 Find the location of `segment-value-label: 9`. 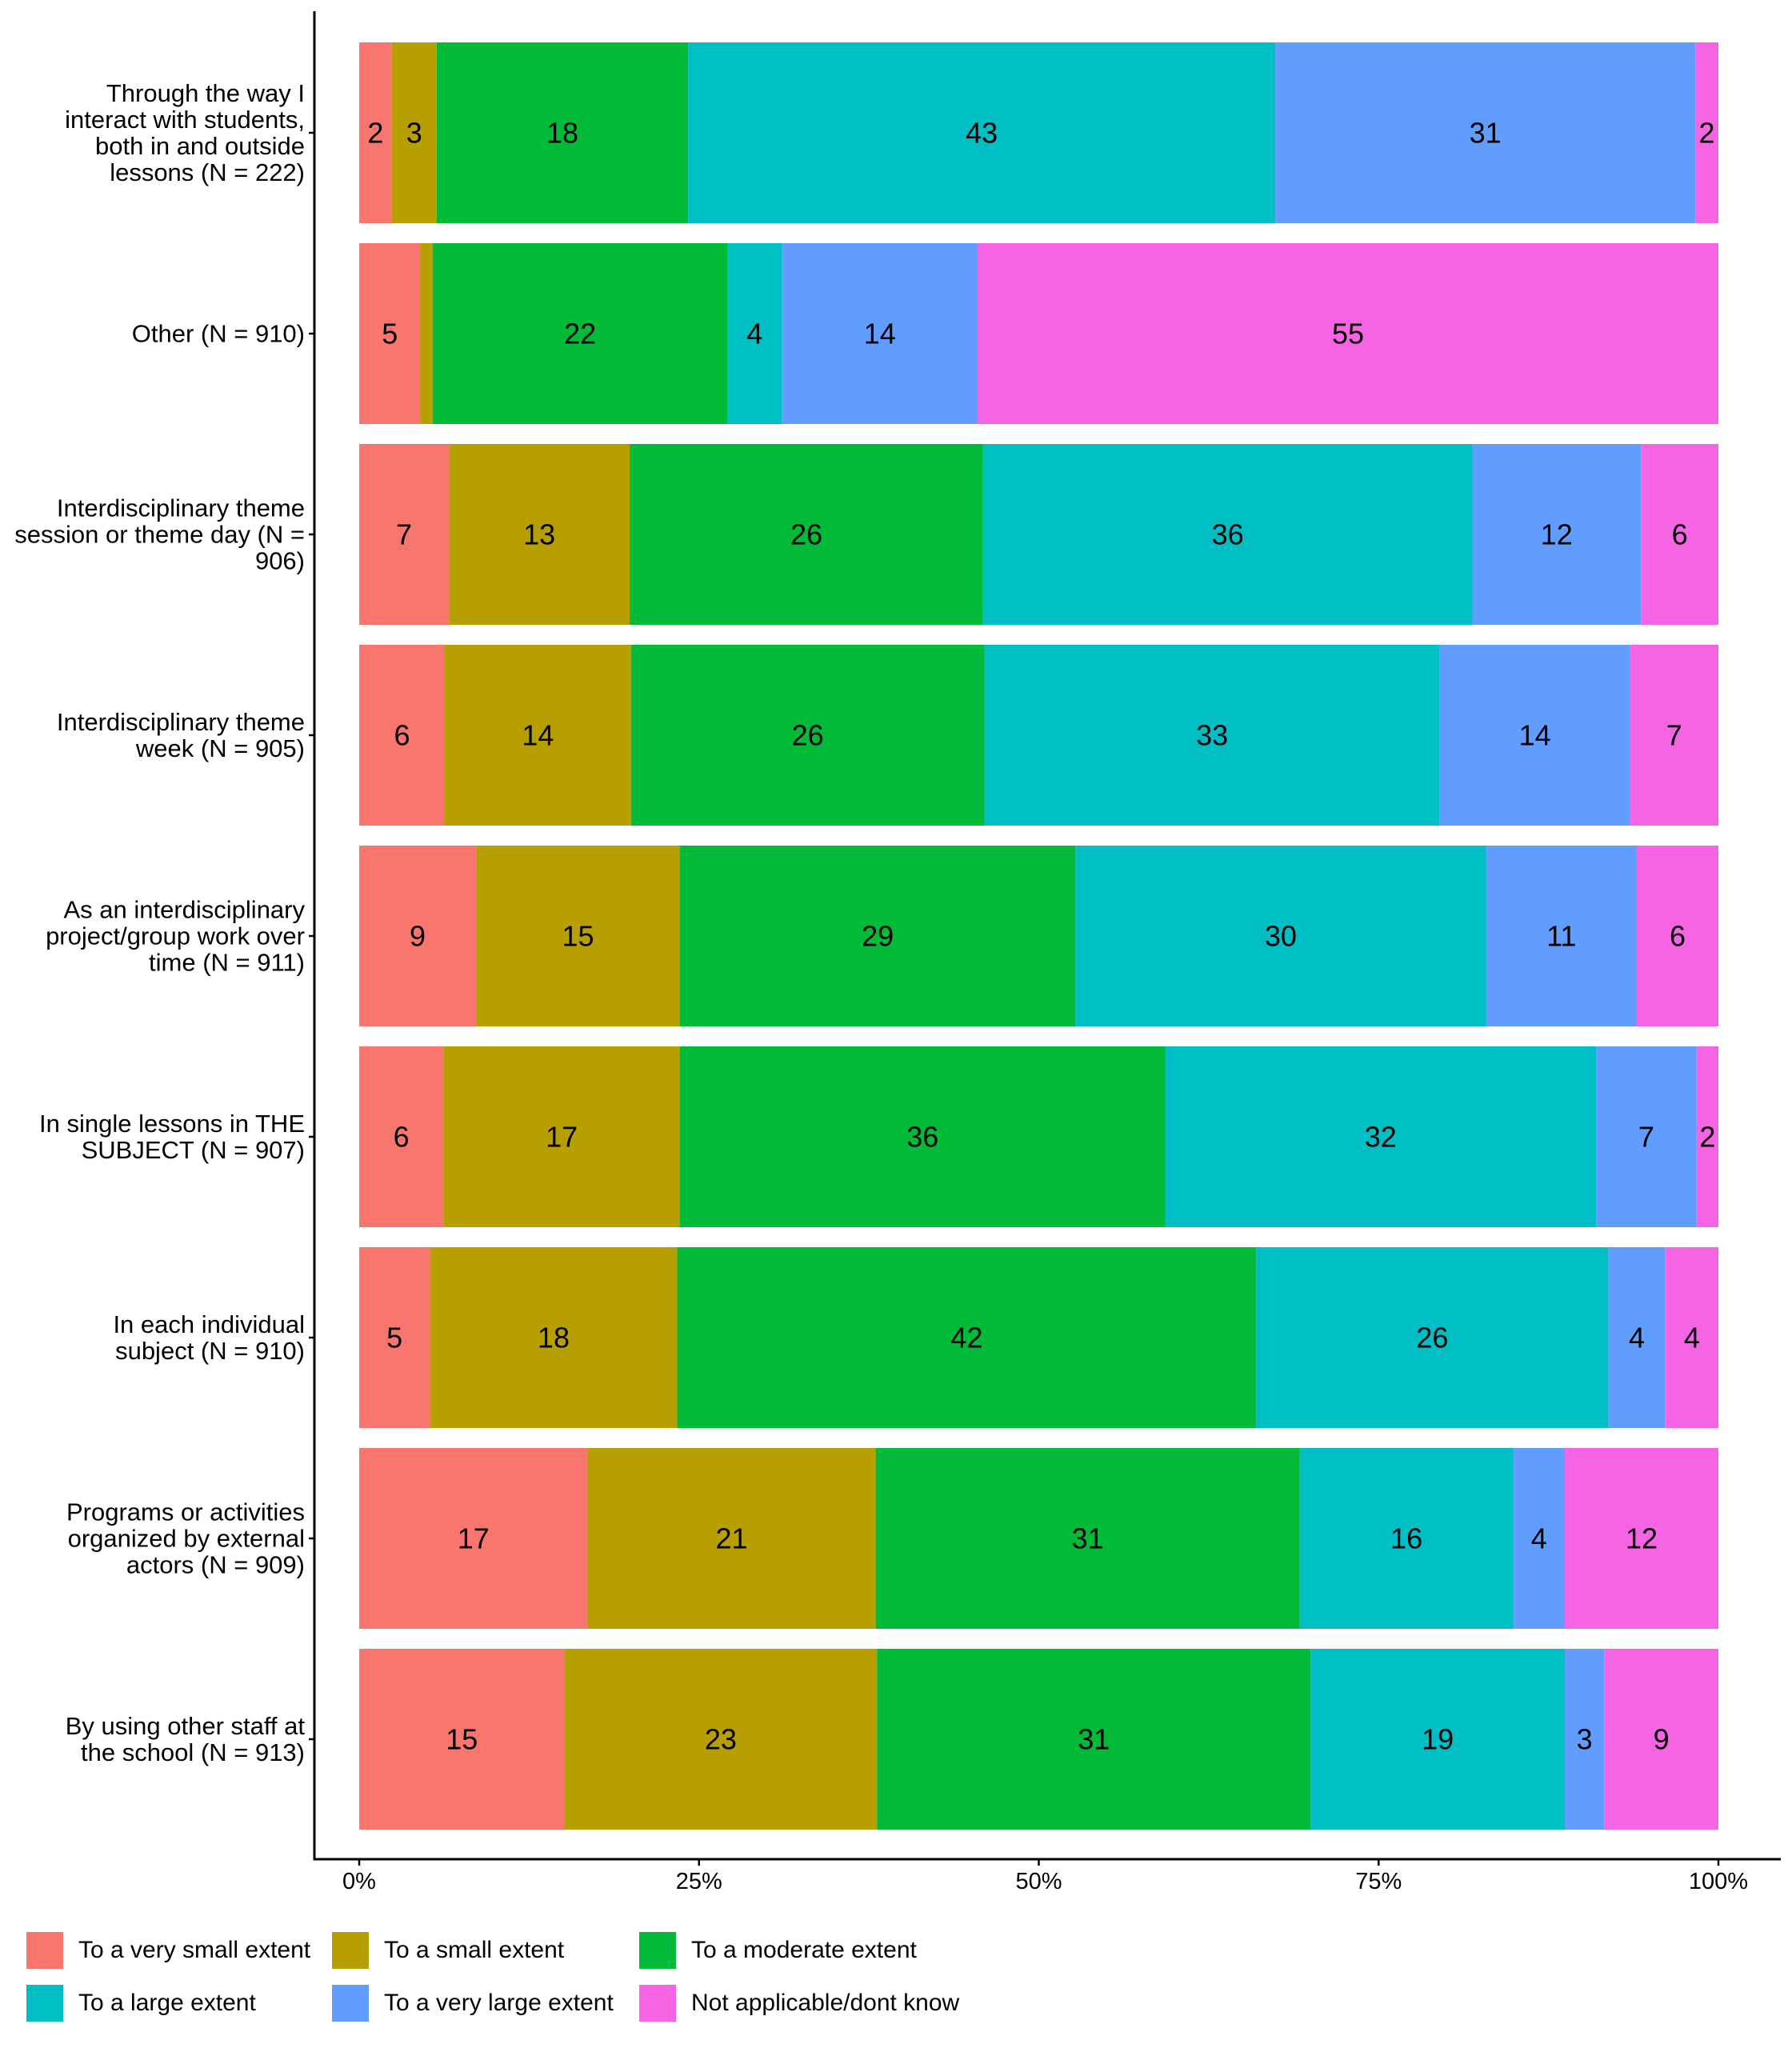

segment-value-label: 9 is located at coordinates (1662, 1739).